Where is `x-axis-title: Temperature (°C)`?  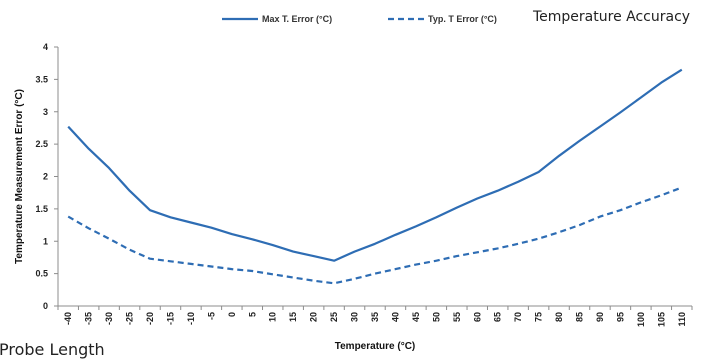
x-axis-title: Temperature (°C) is located at coordinates (375, 346).